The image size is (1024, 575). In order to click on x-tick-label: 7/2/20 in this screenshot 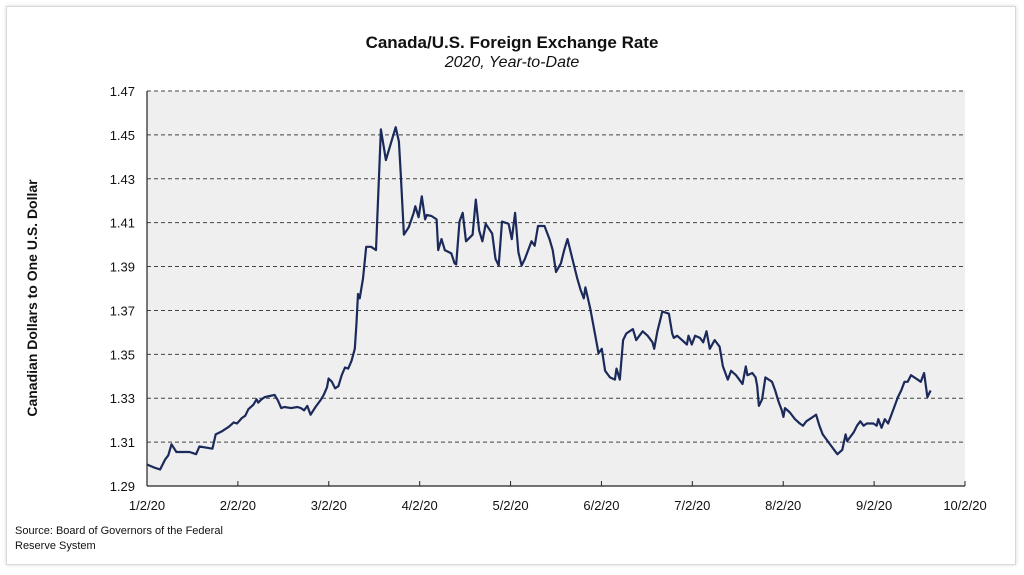, I will do `click(692, 505)`.